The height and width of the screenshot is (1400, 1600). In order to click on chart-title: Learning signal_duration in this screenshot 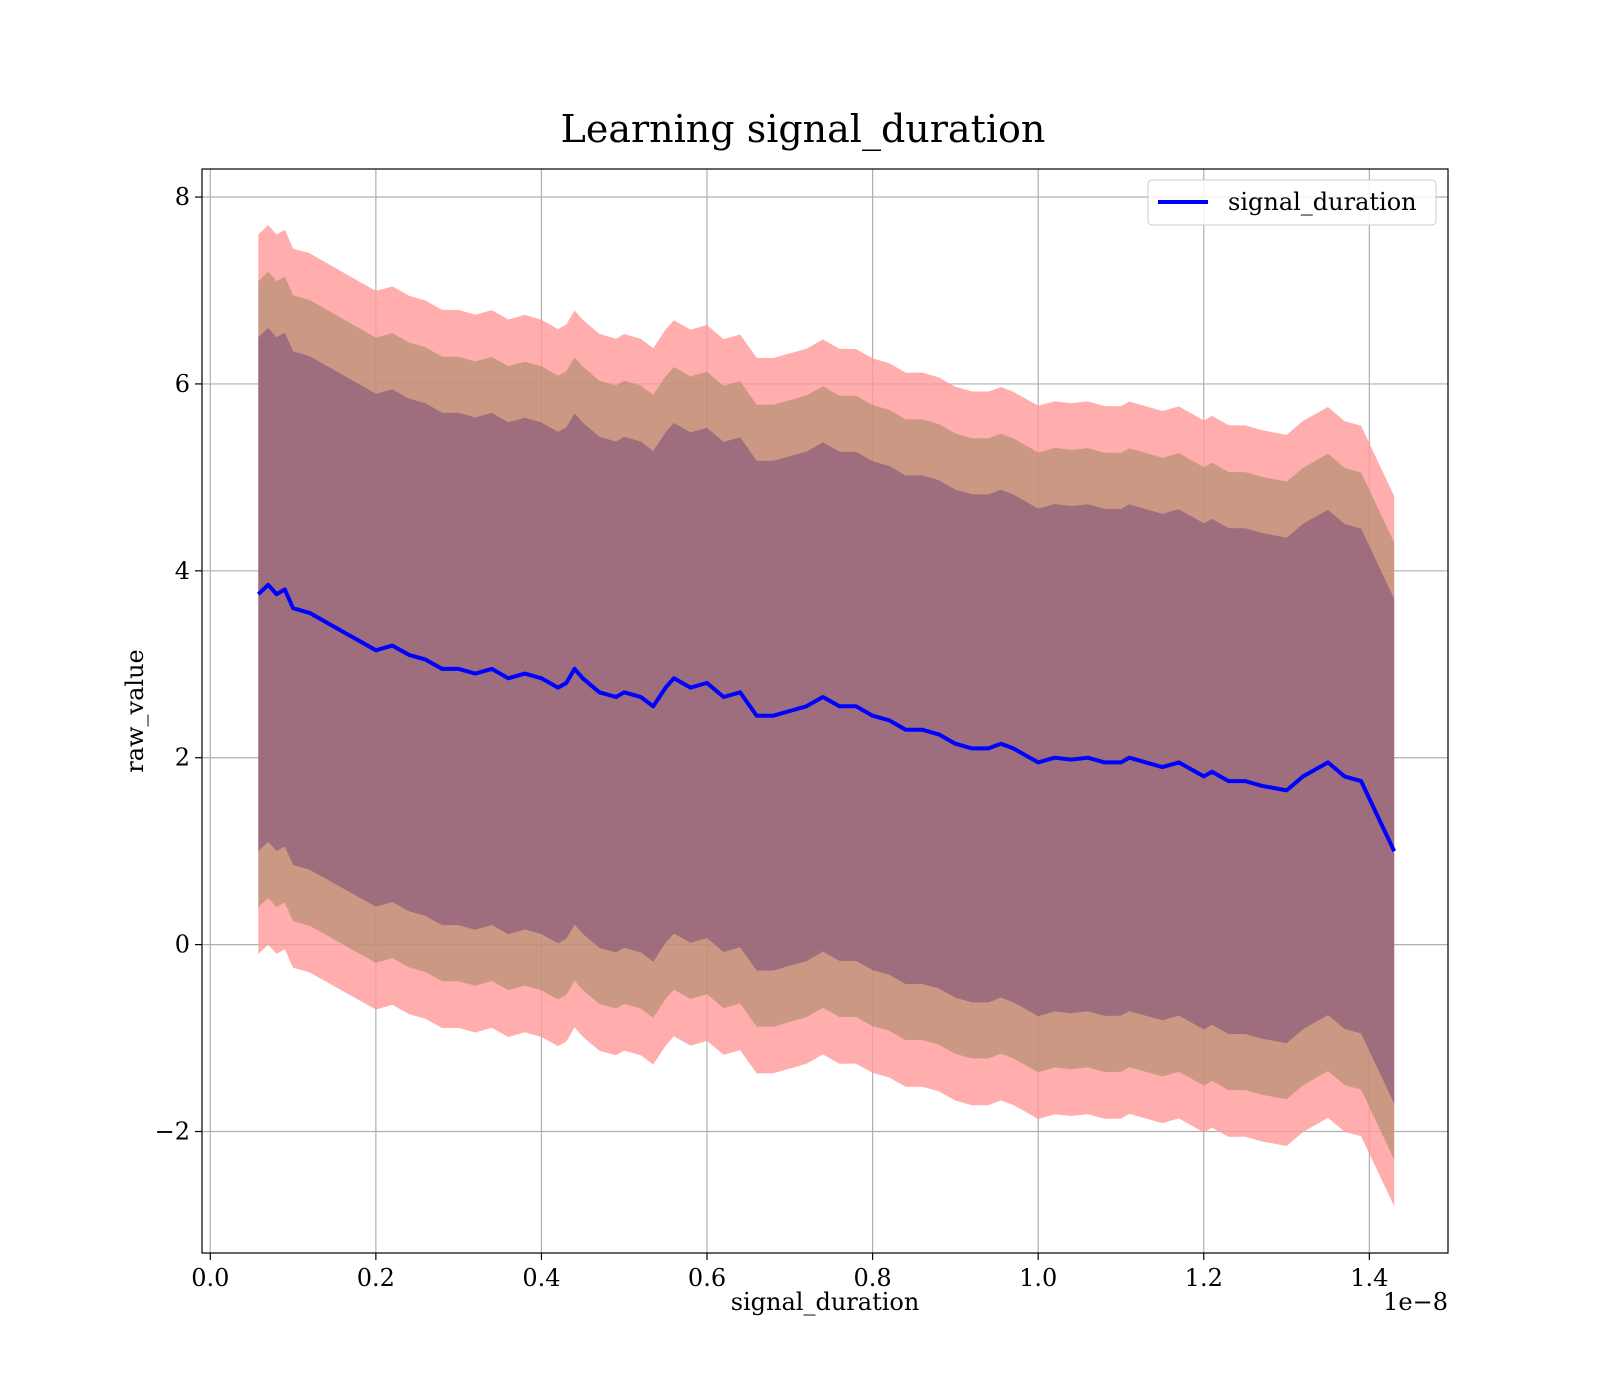, I will do `click(803, 129)`.